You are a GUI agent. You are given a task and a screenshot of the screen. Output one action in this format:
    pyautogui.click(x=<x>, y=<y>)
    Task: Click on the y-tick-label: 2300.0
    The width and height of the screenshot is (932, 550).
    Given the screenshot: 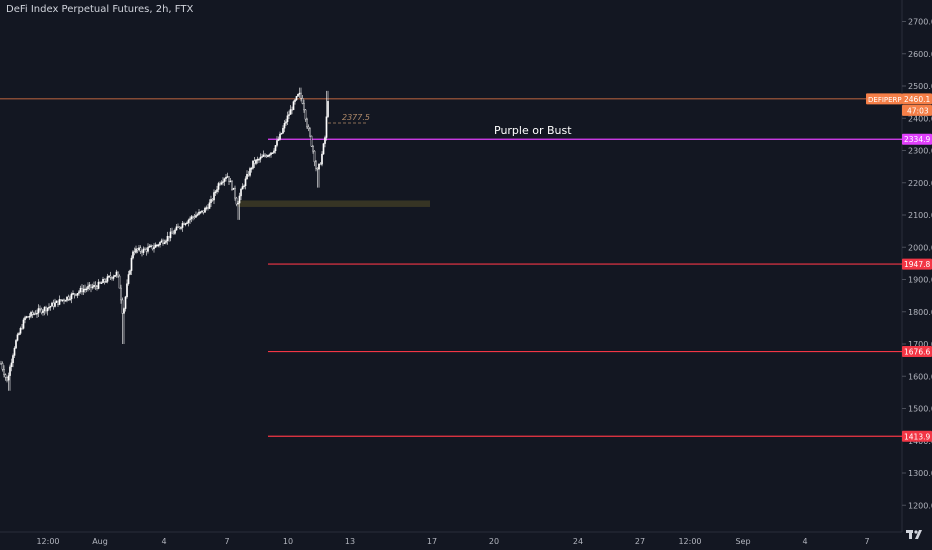 What is the action you would take?
    pyautogui.click(x=920, y=151)
    